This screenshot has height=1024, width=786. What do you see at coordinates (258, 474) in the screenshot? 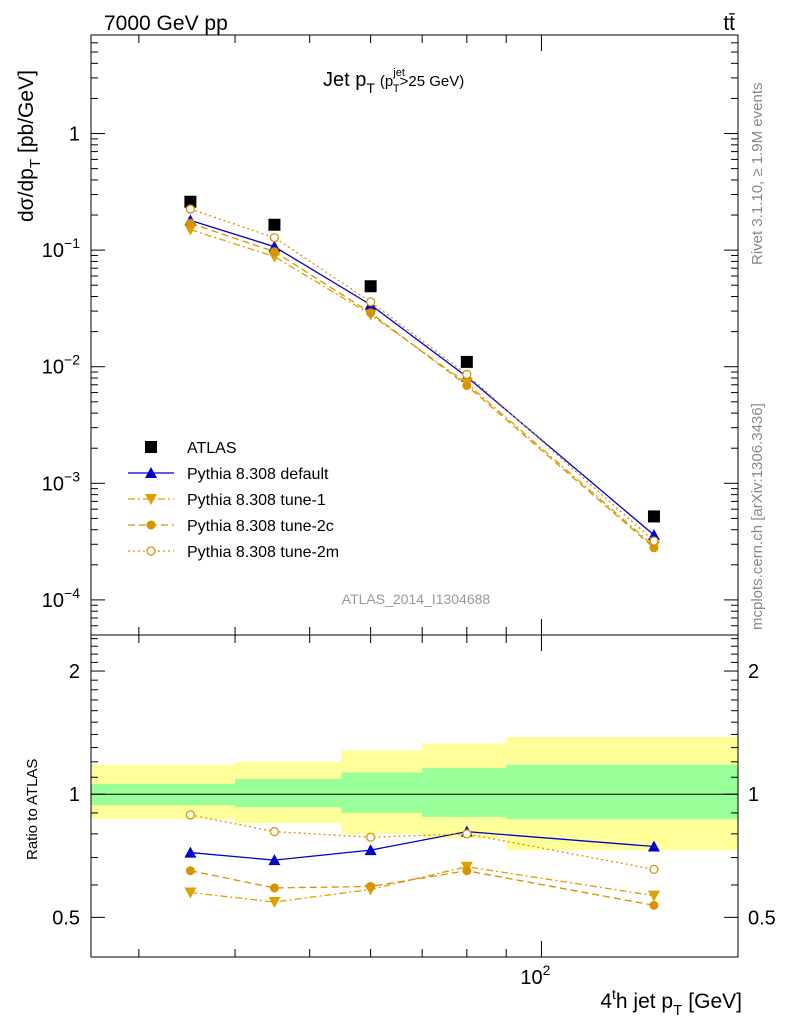
I see `legend-entry: Pythia 8.308 default` at bounding box center [258, 474].